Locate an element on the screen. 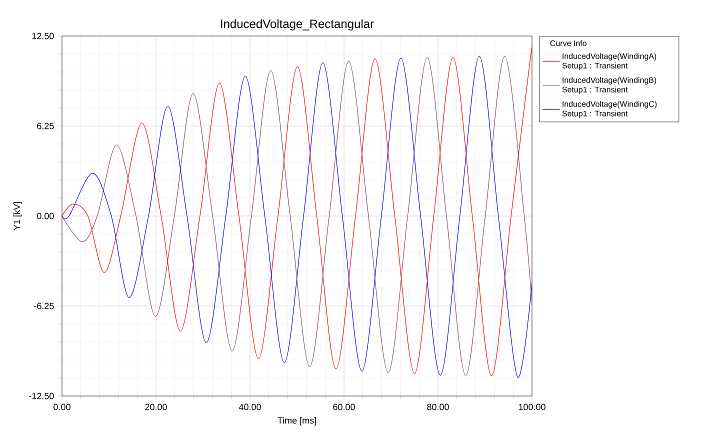  y-axis-title: Y1 [kV] is located at coordinates (17, 216).